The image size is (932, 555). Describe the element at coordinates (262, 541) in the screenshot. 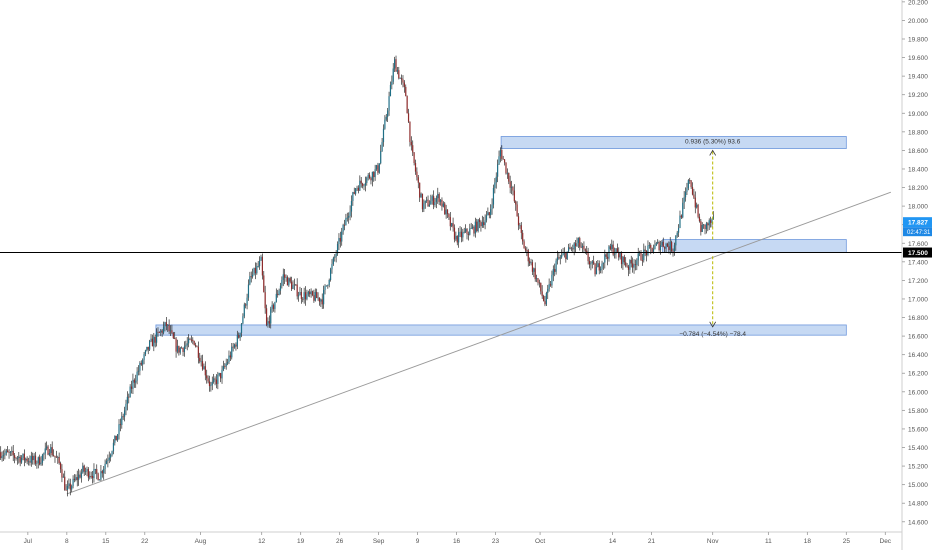

I see `time-tick-label: 12` at that location.